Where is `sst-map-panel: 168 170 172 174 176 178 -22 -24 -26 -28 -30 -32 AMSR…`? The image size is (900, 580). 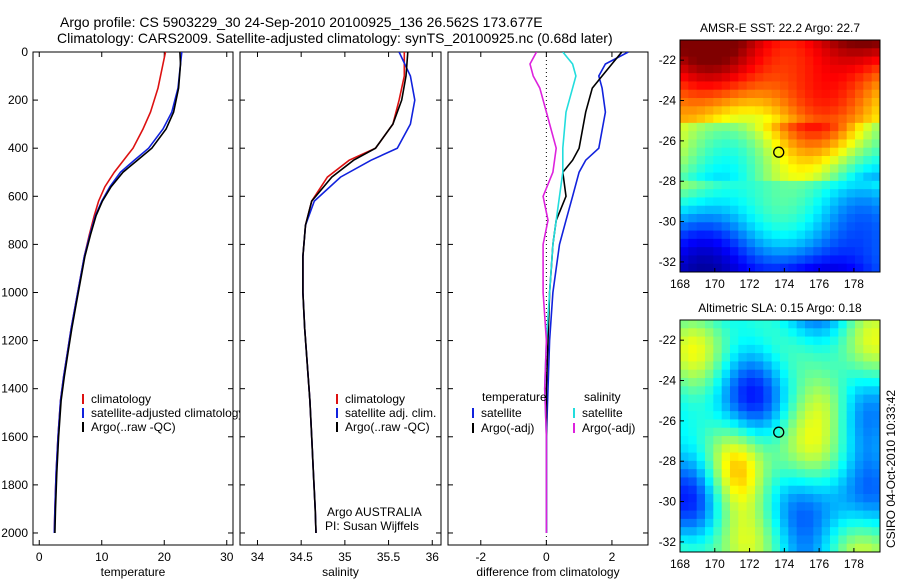
sst-map-panel: 168 170 172 174 176 178 -22 -24 -26 -28 -30 -32 AMSR… is located at coordinates (770, 156).